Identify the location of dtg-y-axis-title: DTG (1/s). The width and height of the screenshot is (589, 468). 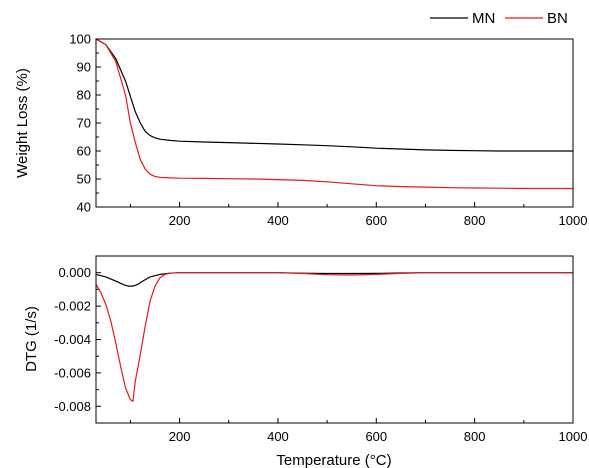
(31, 339).